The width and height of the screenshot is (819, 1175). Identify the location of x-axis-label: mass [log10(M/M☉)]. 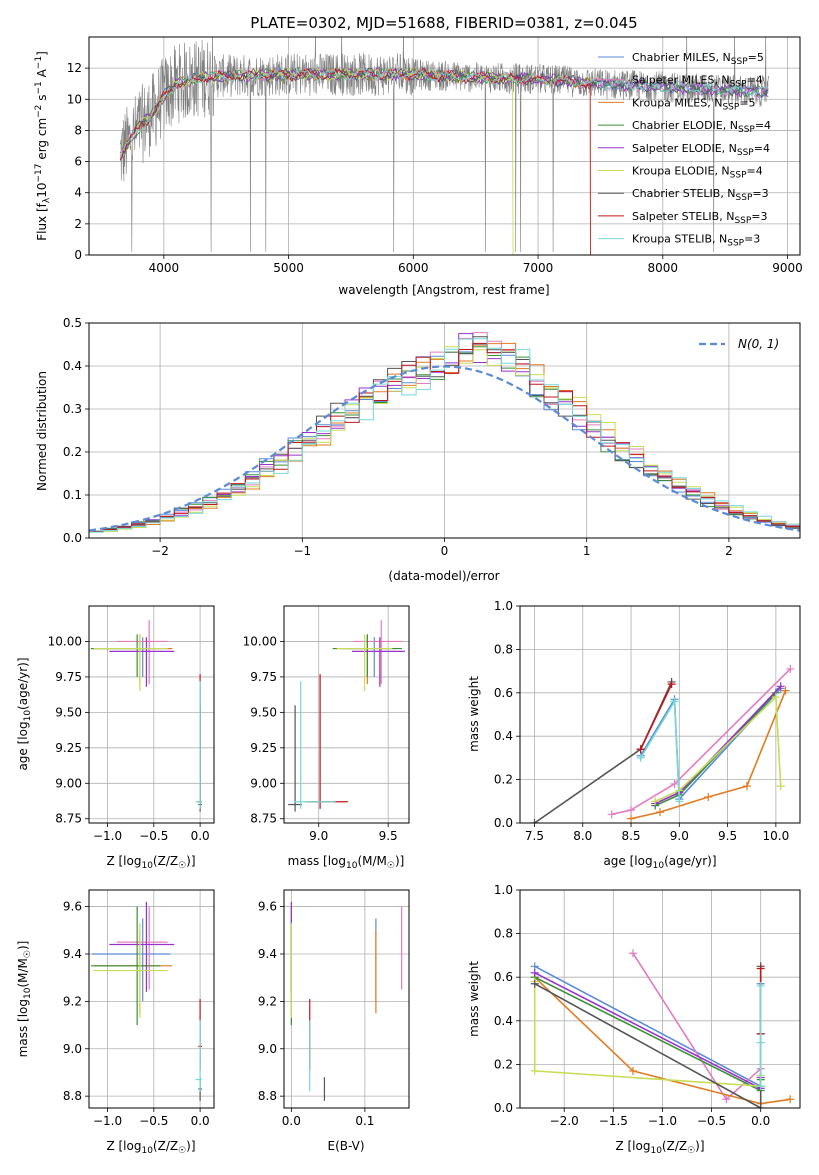
(346, 862).